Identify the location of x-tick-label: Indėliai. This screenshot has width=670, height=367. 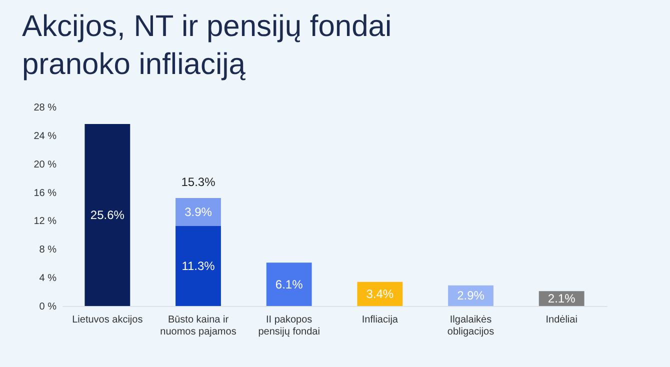
(562, 320).